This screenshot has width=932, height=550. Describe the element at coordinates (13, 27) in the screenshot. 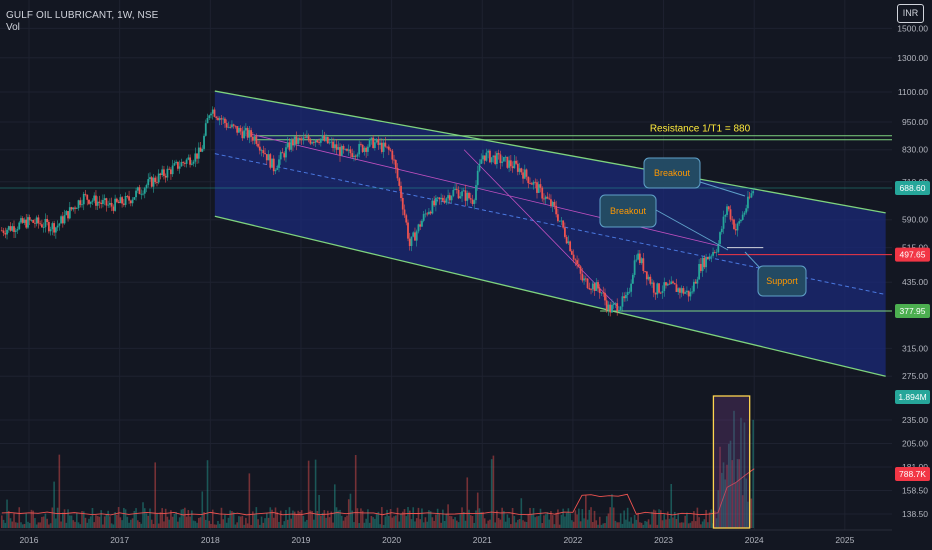

I see `volume-indicator-label: Vol` at that location.